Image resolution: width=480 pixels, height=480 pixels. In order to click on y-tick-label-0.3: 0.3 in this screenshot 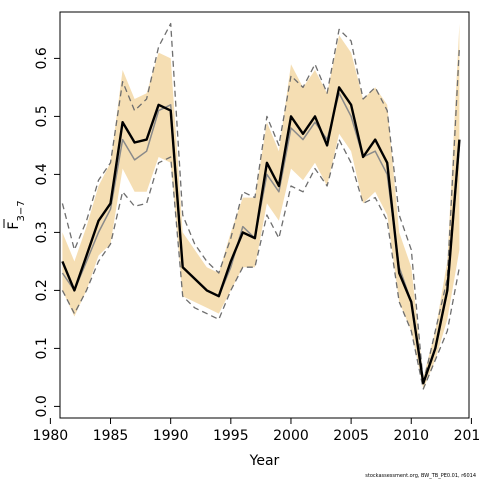, I will do `click(42, 232)`.